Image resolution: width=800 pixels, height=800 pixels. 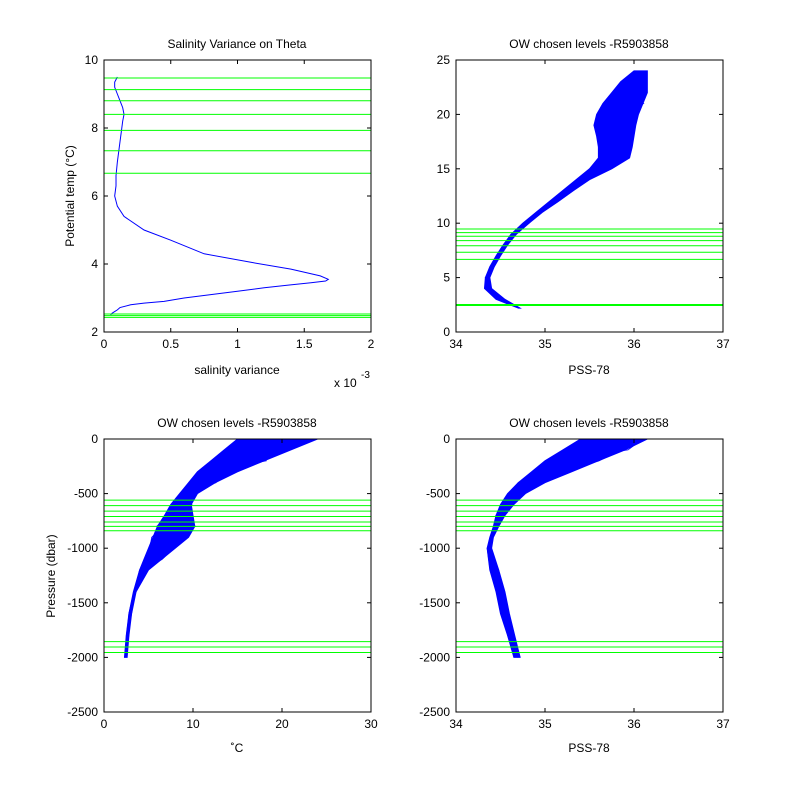 What do you see at coordinates (51, 575) in the screenshot?
I see `y-axis-label: Pressure (dbar)` at bounding box center [51, 575].